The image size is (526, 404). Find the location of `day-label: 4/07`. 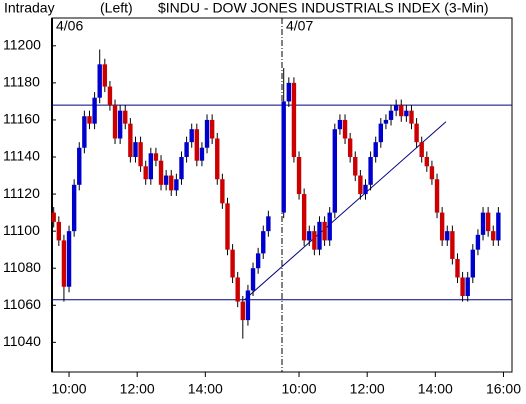

day-label: 4/07 is located at coordinates (299, 26).